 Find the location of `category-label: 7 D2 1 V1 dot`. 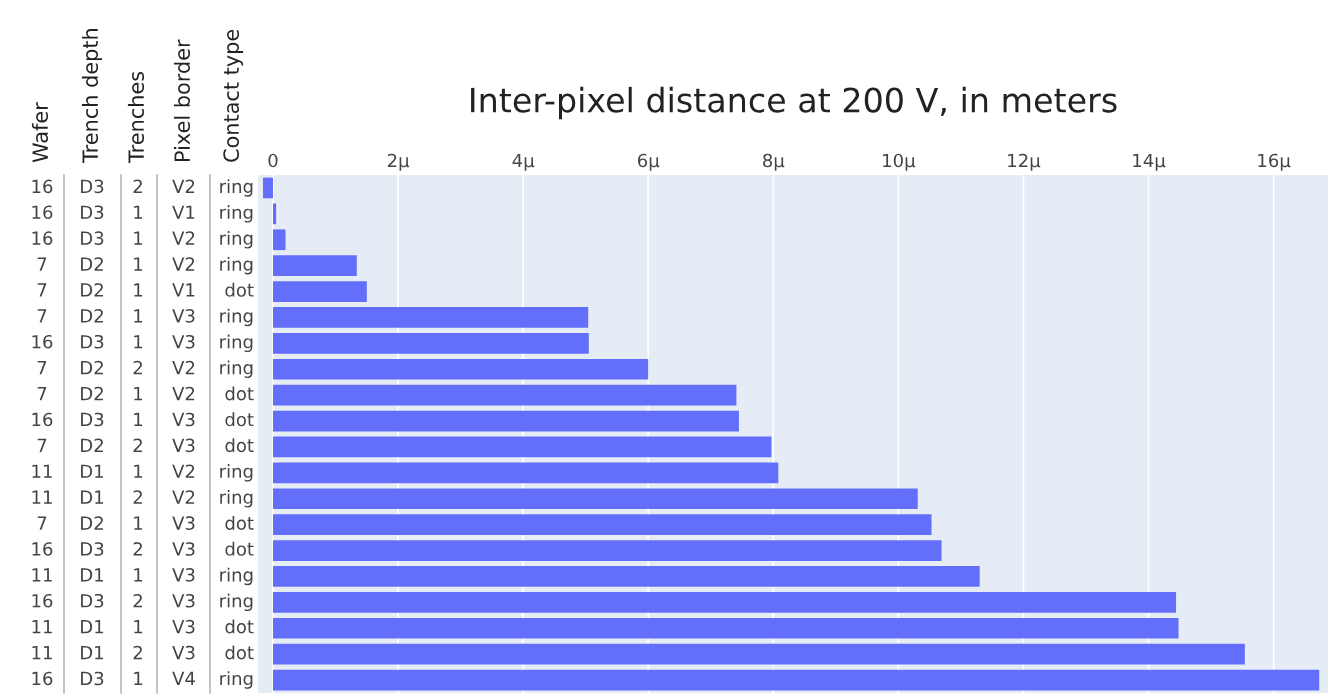

category-label: 7 D2 1 V1 dot is located at coordinates (145, 289).